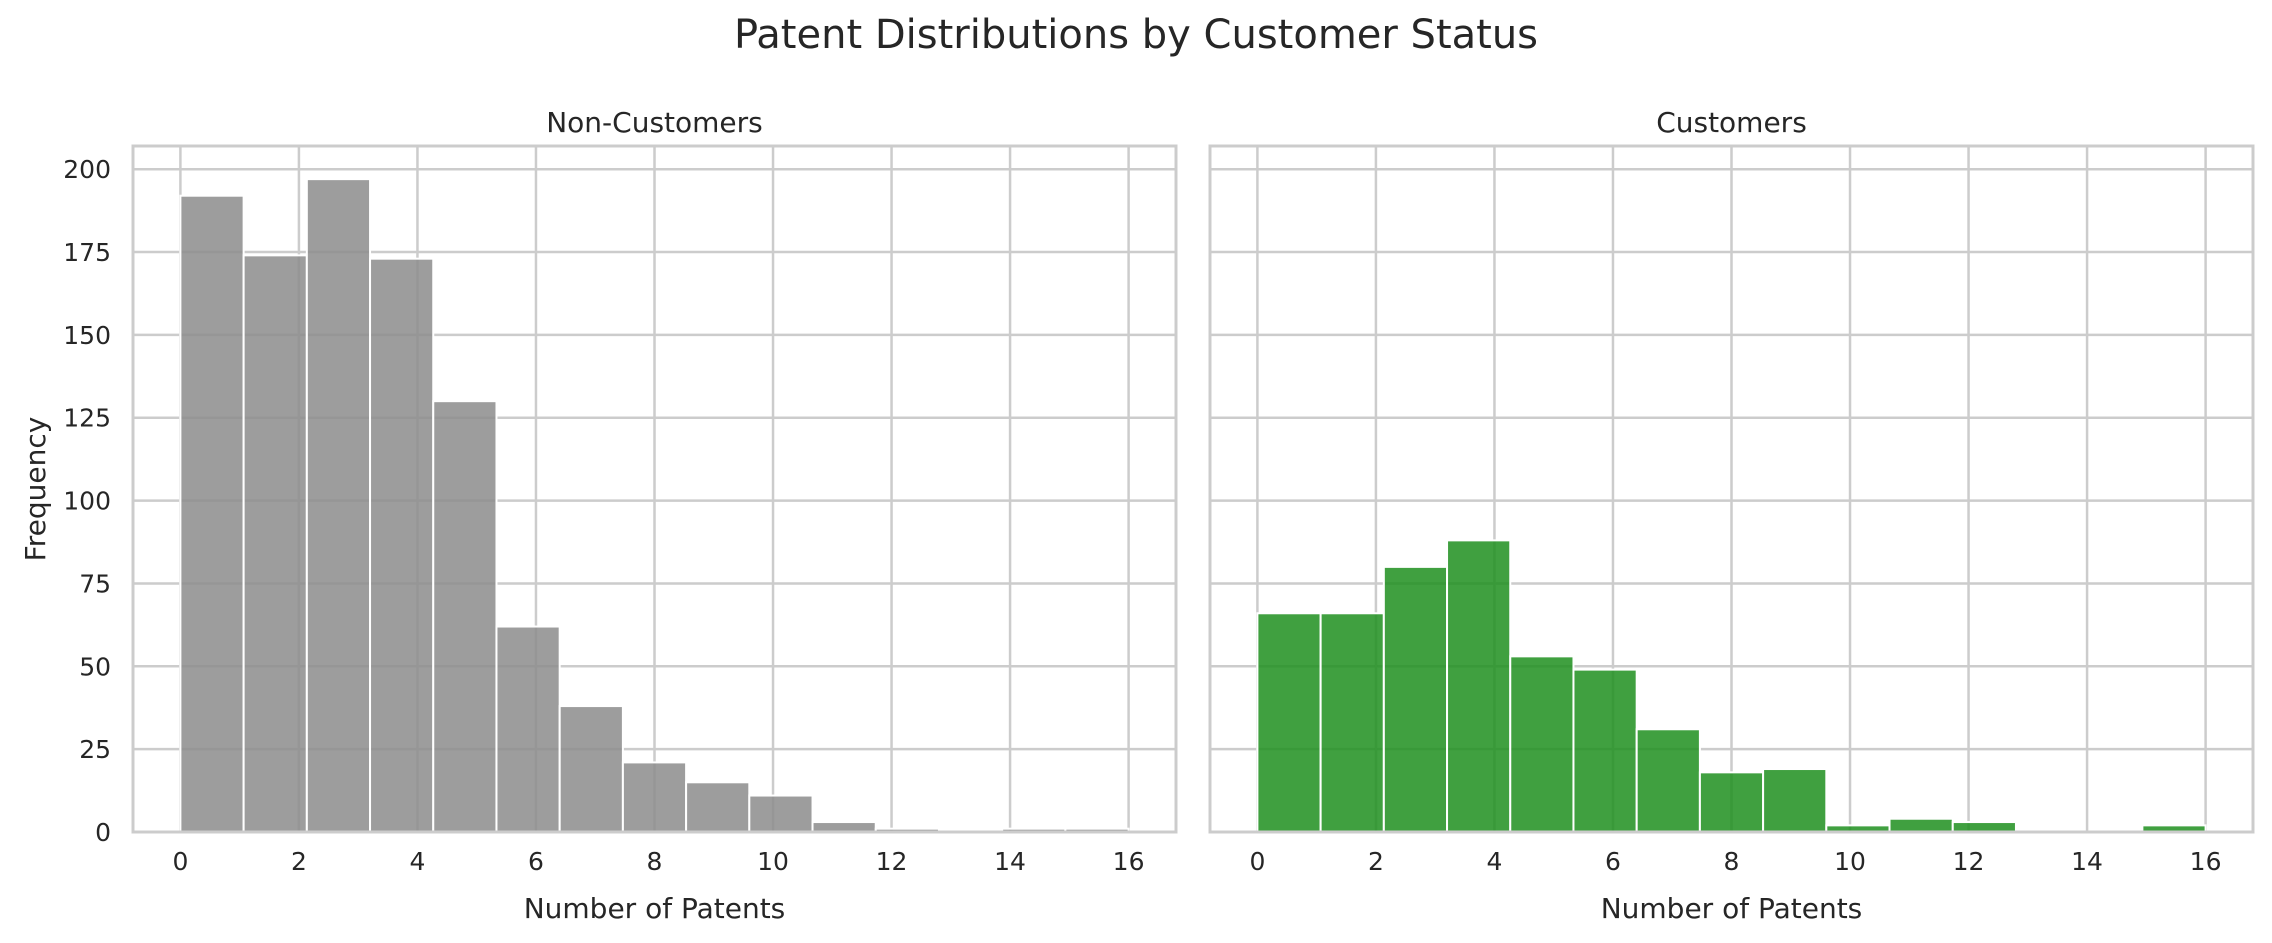 Image resolution: width=2272 pixels, height=943 pixels. I want to click on panel-title: Non-Customers, so click(654, 122).